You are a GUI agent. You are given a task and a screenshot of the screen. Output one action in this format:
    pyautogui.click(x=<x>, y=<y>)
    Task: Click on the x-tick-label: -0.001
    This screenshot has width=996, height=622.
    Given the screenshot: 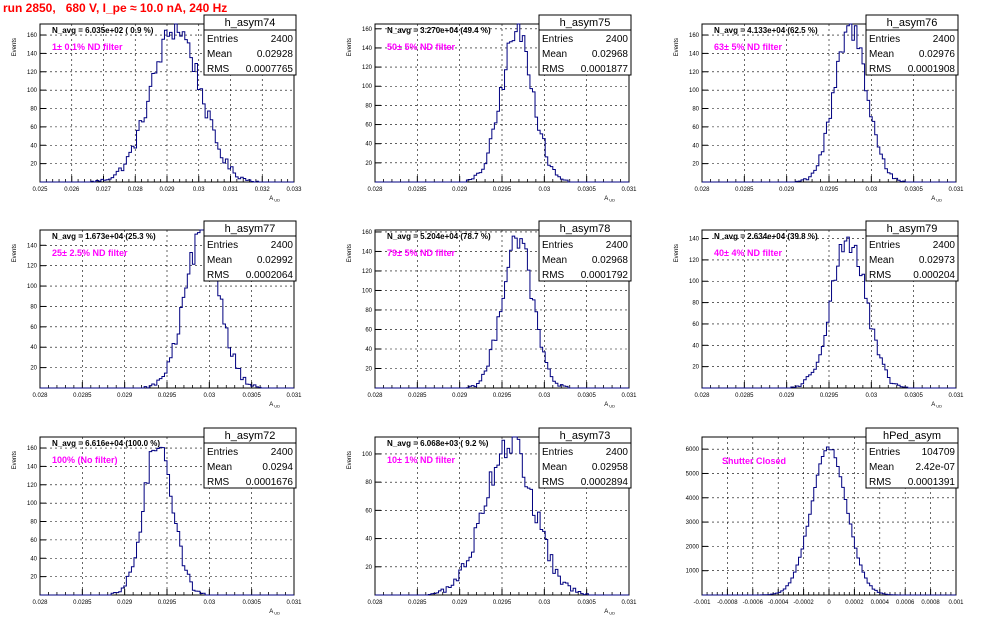 What is the action you would take?
    pyautogui.click(x=702, y=603)
    